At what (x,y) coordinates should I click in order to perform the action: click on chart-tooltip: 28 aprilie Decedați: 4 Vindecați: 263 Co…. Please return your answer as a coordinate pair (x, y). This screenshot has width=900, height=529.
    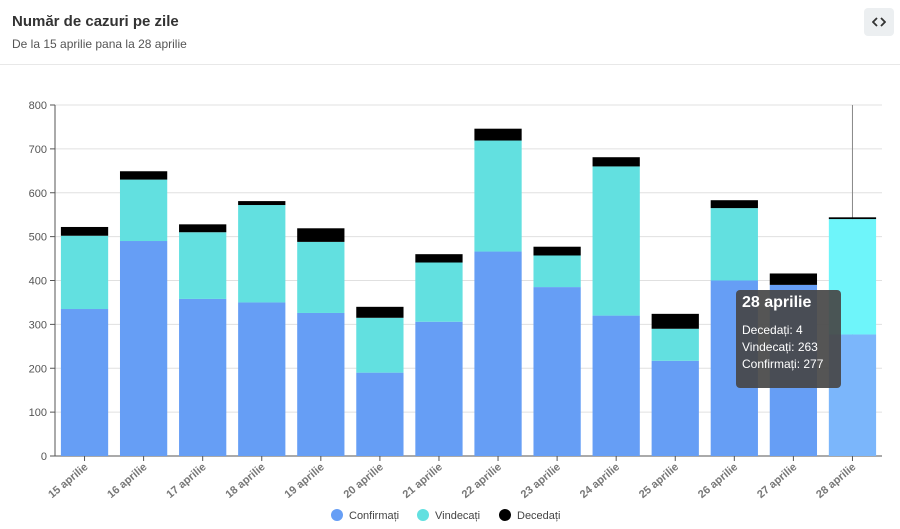
    Looking at the image, I should click on (788, 339).